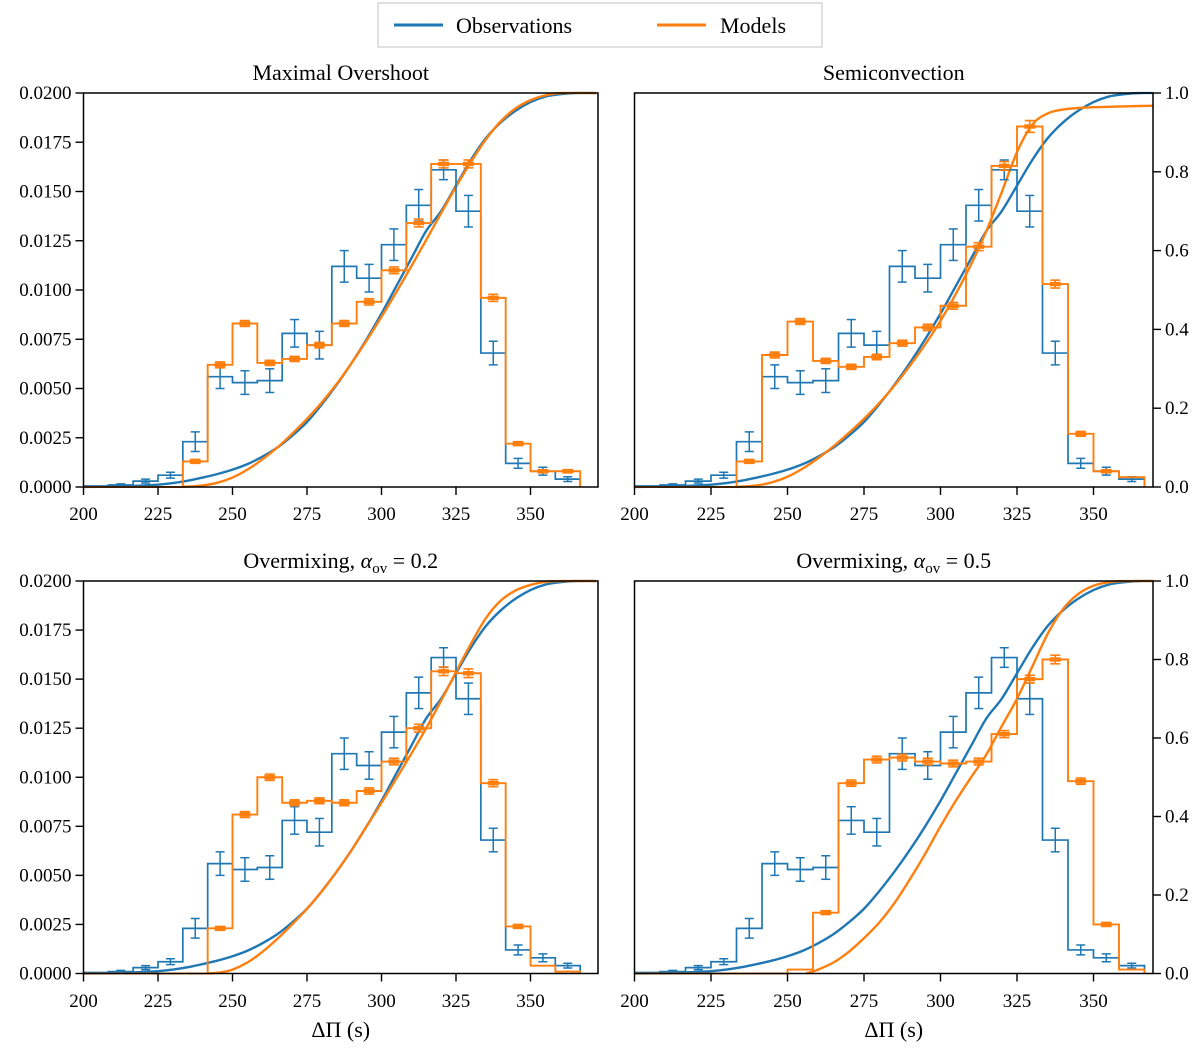  Describe the element at coordinates (753, 25) in the screenshot. I see `legend-models-label: Models` at that location.